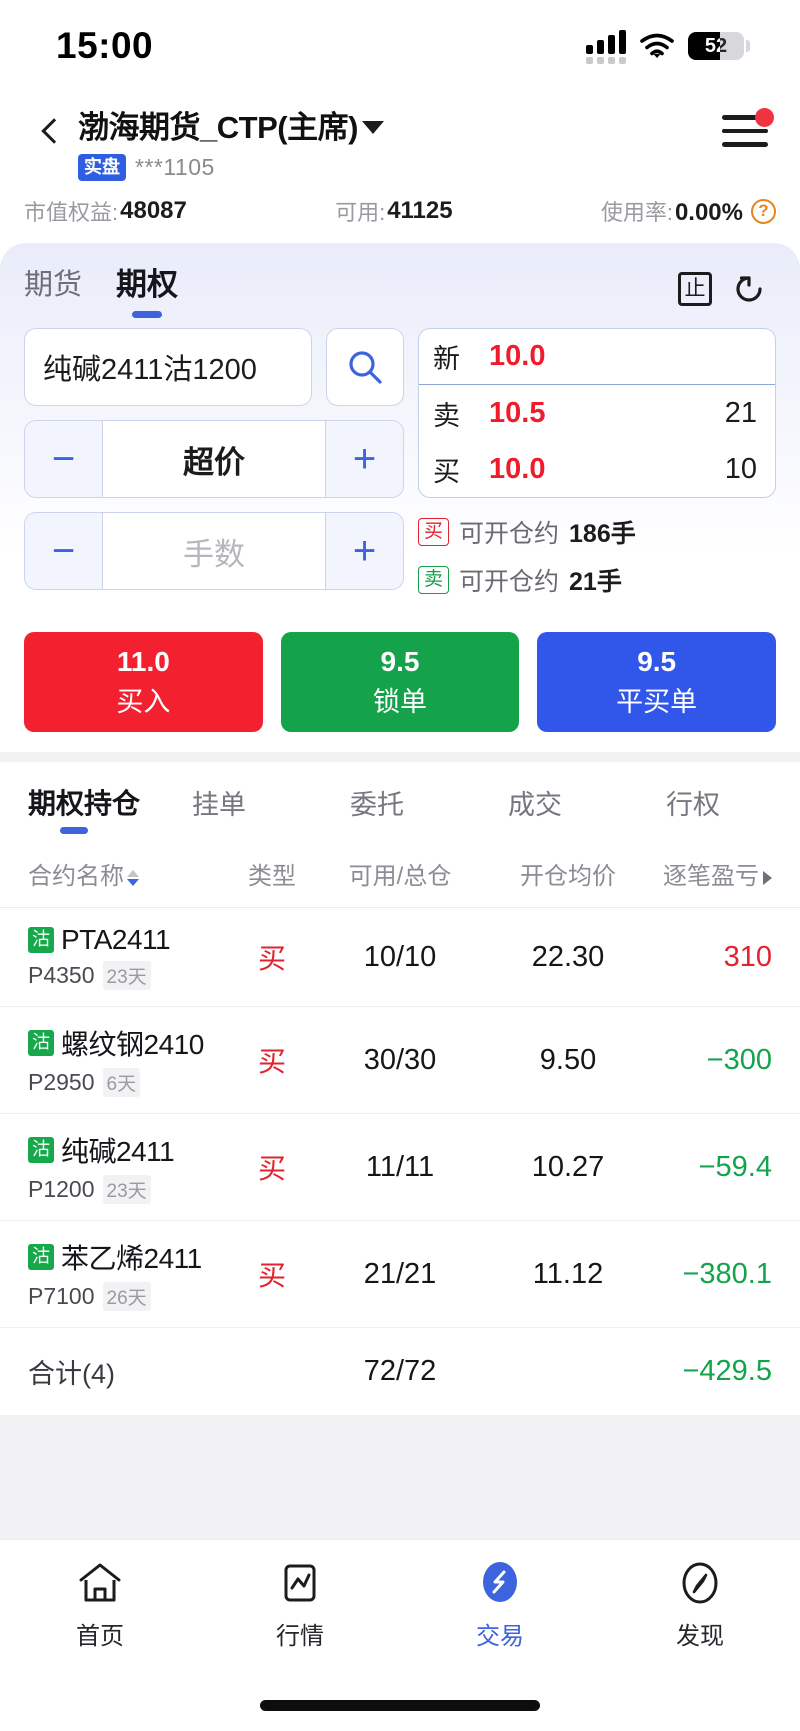  I want to click on table-row: 沽 螺纹钢2410 P2950 6天 买 30/30 9.50 −300, so click(400, 1060).